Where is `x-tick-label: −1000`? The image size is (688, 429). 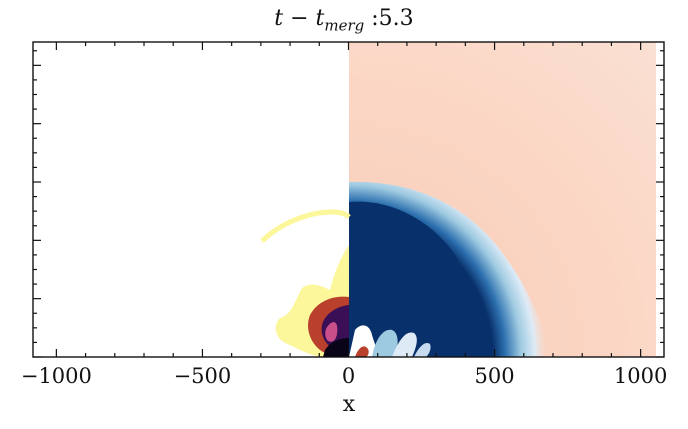 x-tick-label: −1000 is located at coordinates (56, 376).